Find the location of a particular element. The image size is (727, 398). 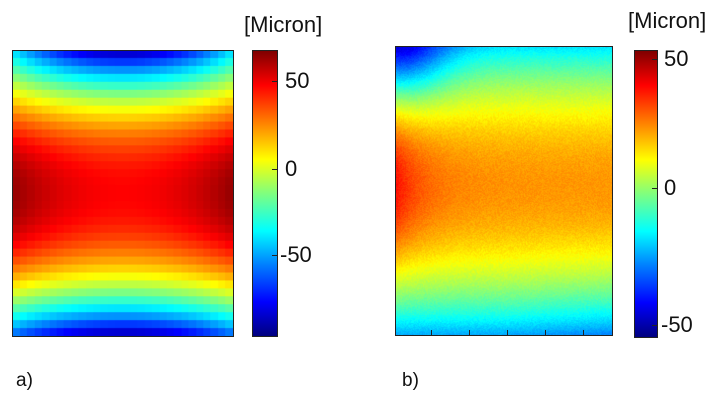

panel-label-a: a) is located at coordinates (24, 380).